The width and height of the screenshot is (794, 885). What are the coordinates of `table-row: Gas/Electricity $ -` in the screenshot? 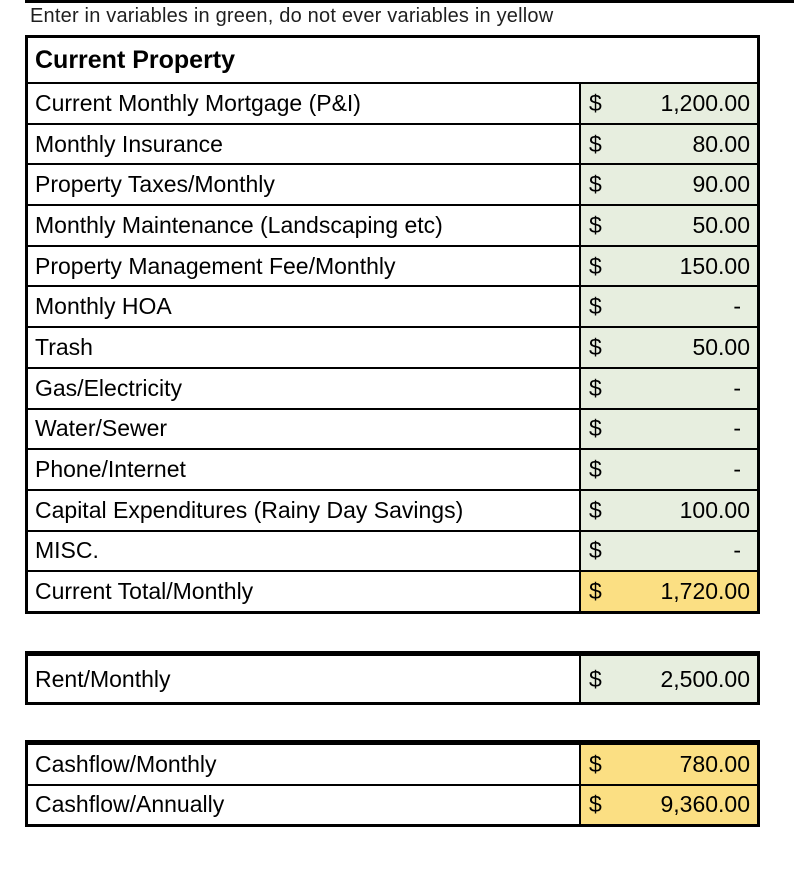 It's located at (392, 387).